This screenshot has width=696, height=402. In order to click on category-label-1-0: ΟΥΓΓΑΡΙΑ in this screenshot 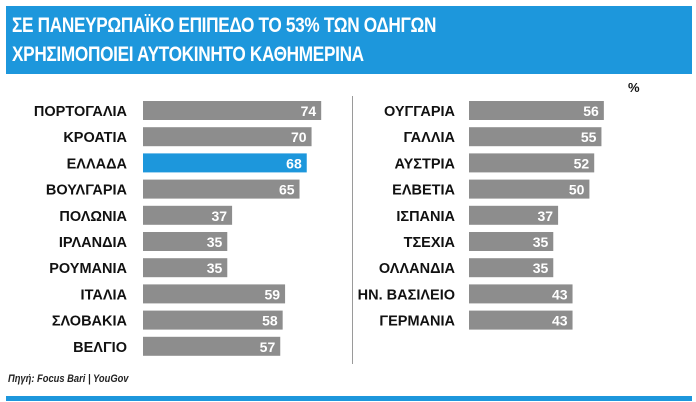, I will do `click(420, 112)`.